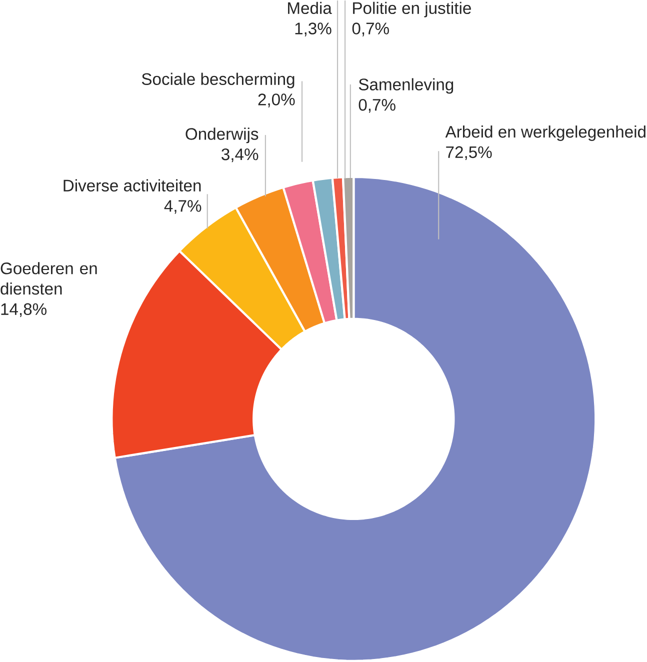 This screenshot has width=647, height=662. What do you see at coordinates (546, 133) in the screenshot?
I see `slice-label: Arbeid en werkgelegenheid` at bounding box center [546, 133].